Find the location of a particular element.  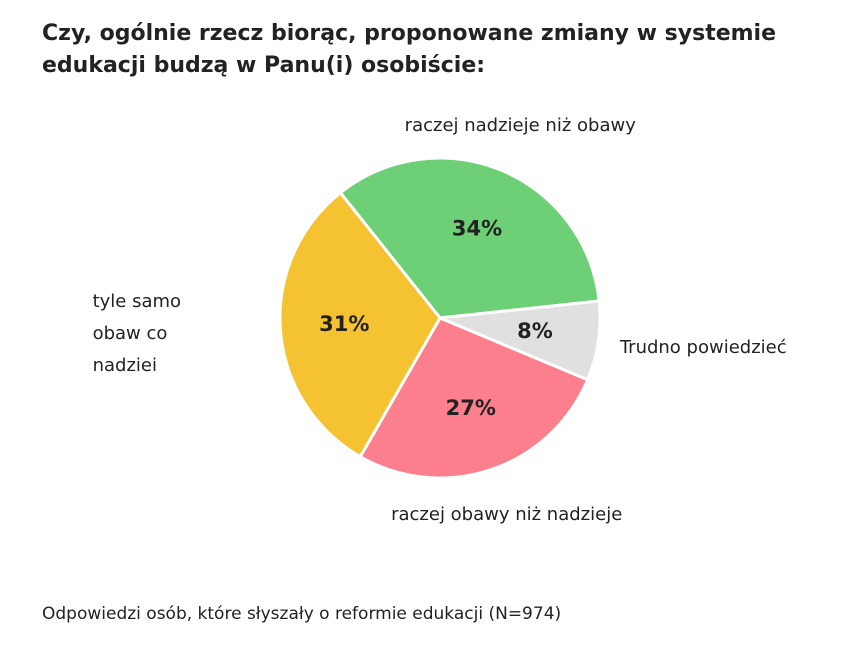

category-label: raczej nadzieje niż obawy is located at coordinates (520, 126).